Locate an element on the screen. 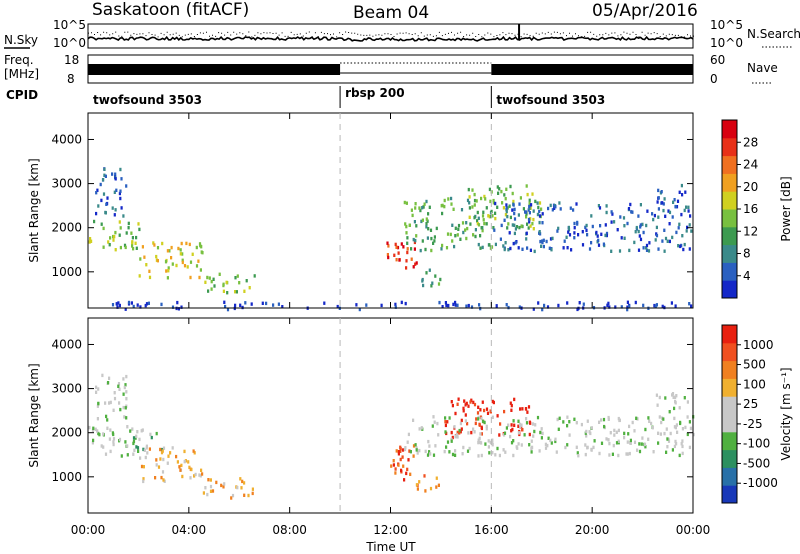 This screenshot has width=800, height=554. colorbar-tick-label: 12 is located at coordinates (750, 231).